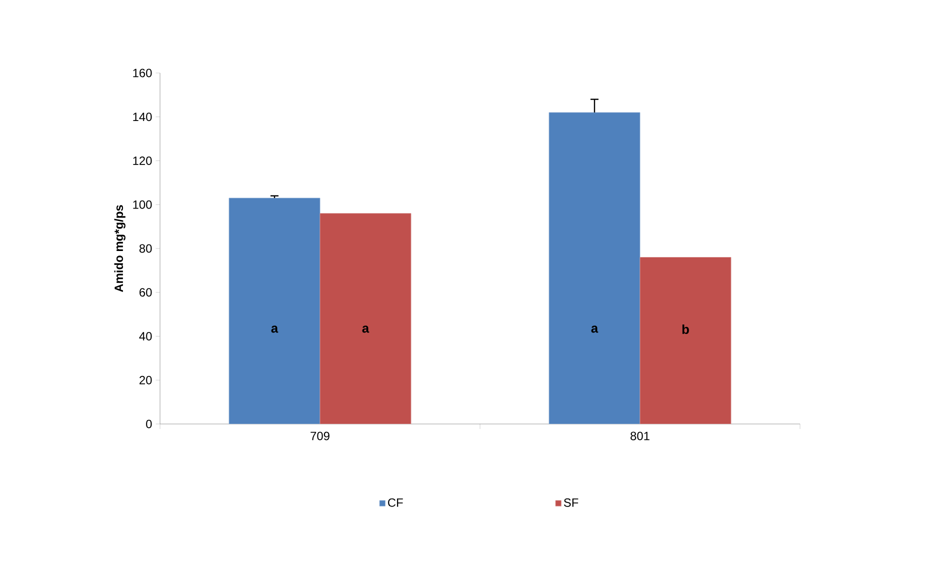 The width and height of the screenshot is (948, 569). Describe the element at coordinates (571, 502) in the screenshot. I see `legend-label: SF` at that location.